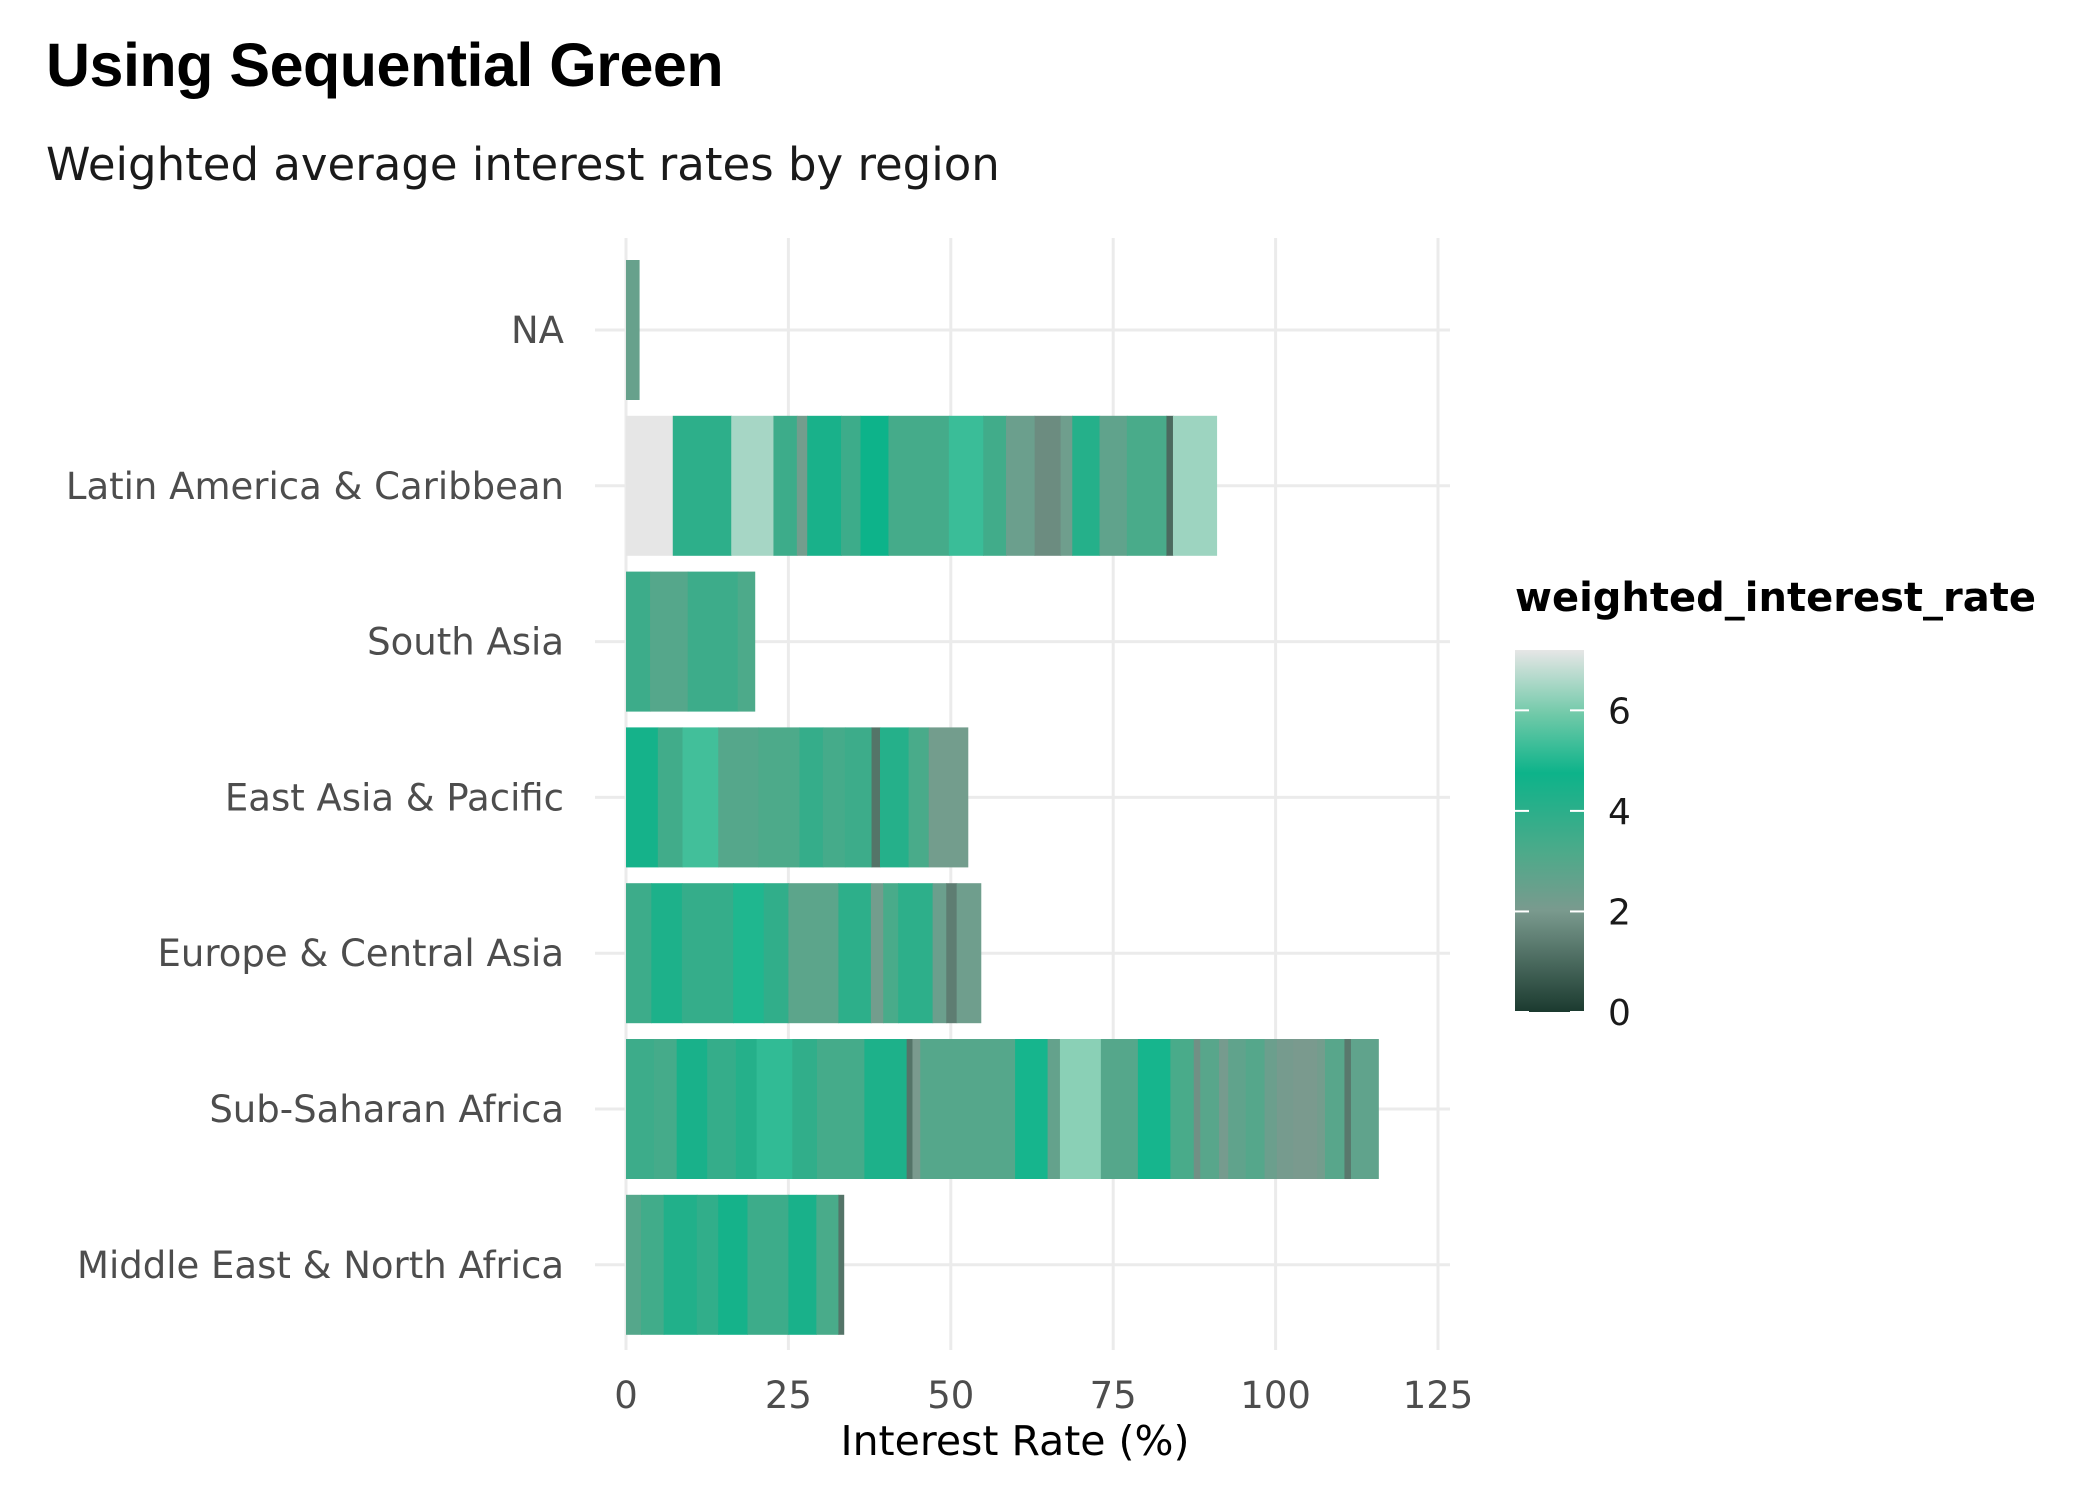  What do you see at coordinates (386, 1109) in the screenshot?
I see `y-tick-label: Sub-Saharan Africa` at bounding box center [386, 1109].